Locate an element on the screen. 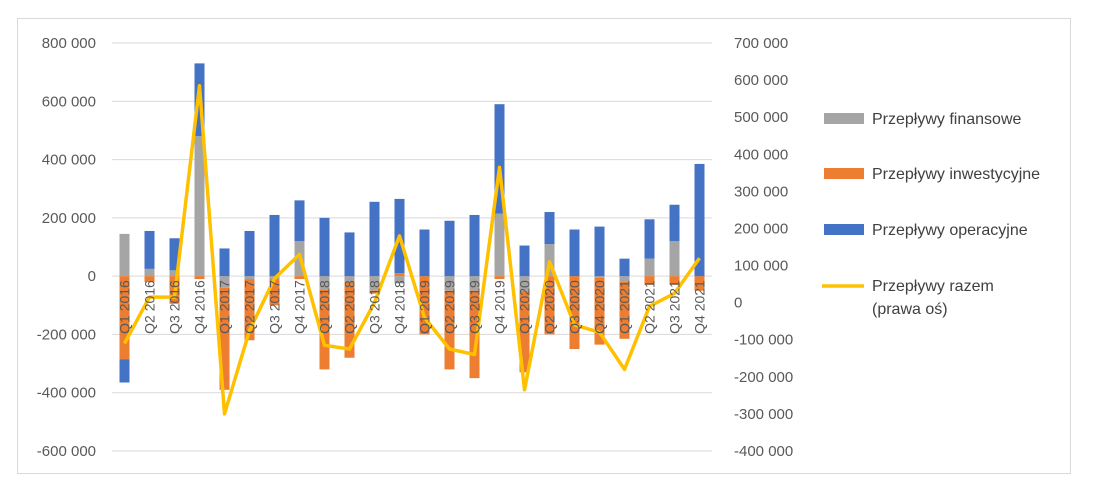 The width and height of the screenshot is (1096, 486). y-left-tick-label: -600 000 is located at coordinates (66, 451).